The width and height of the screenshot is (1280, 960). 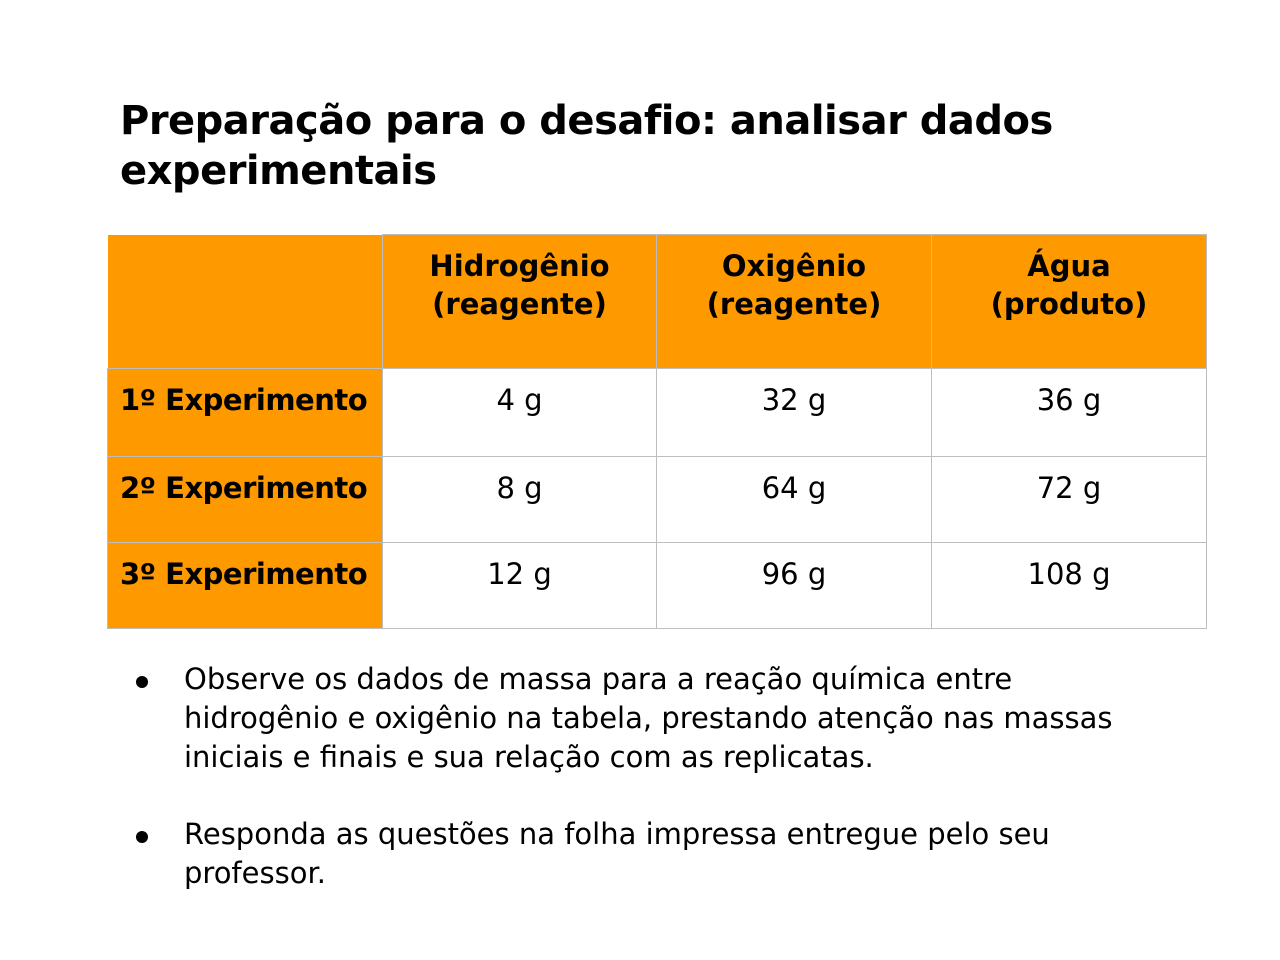 I want to click on table-cell: 4 g, so click(x=519, y=412).